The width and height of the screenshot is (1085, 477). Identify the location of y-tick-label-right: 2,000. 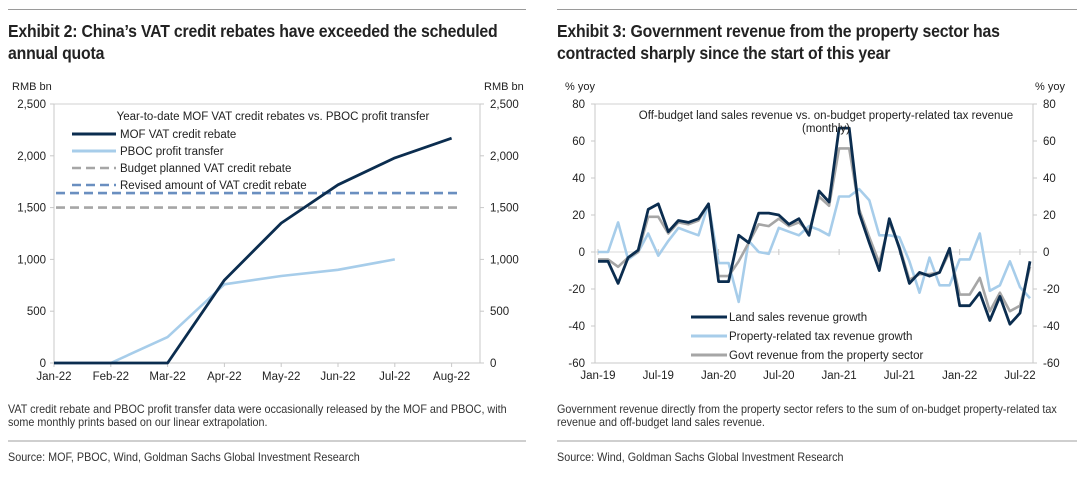
(504, 157).